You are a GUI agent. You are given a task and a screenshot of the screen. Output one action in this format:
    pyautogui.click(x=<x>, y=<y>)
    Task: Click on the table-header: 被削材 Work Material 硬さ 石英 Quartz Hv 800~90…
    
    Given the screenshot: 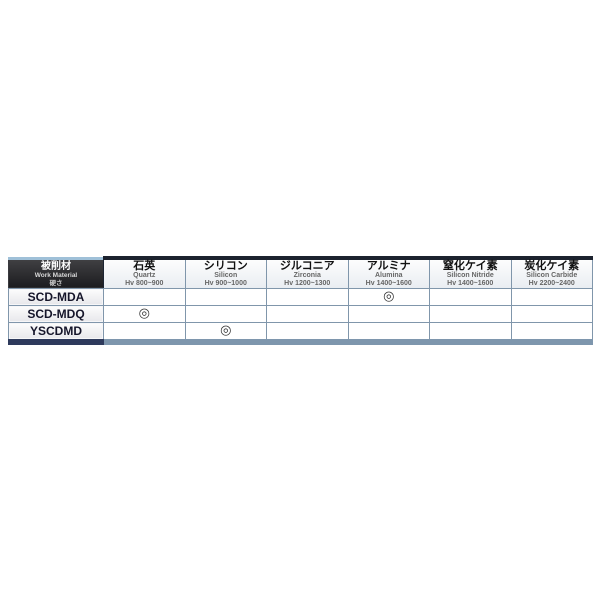 What is the action you would take?
    pyautogui.click(x=300, y=273)
    